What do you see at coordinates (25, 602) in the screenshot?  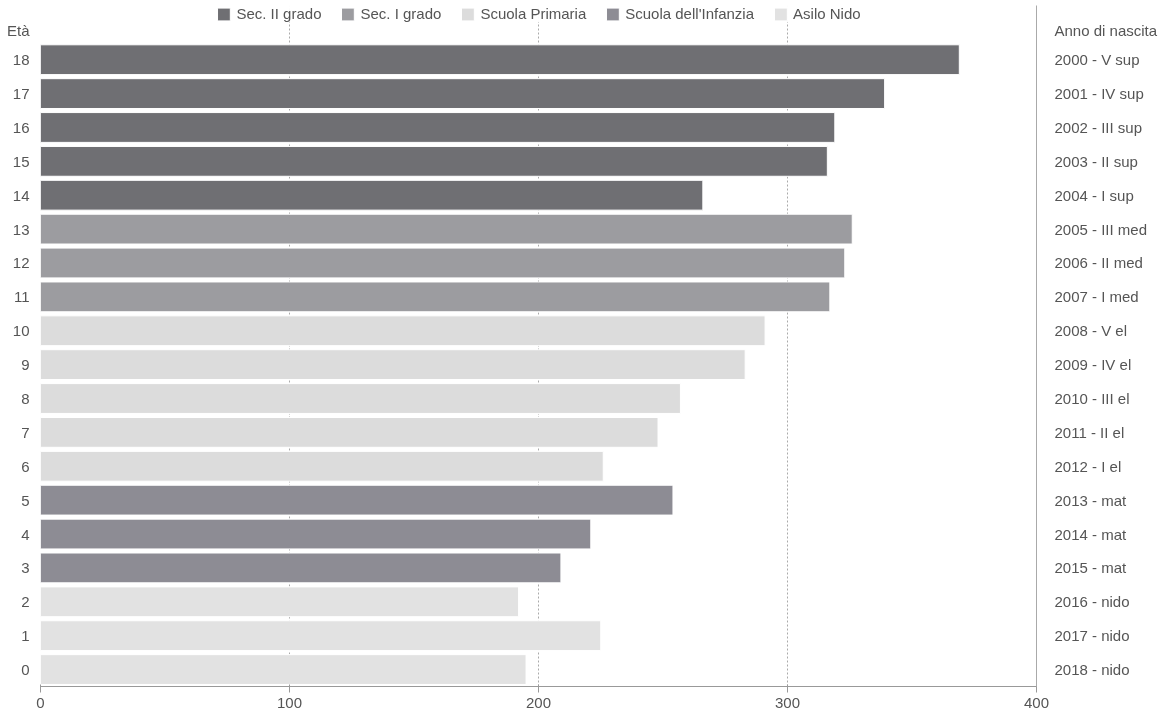 I see `y-tick-label: 2` at bounding box center [25, 602].